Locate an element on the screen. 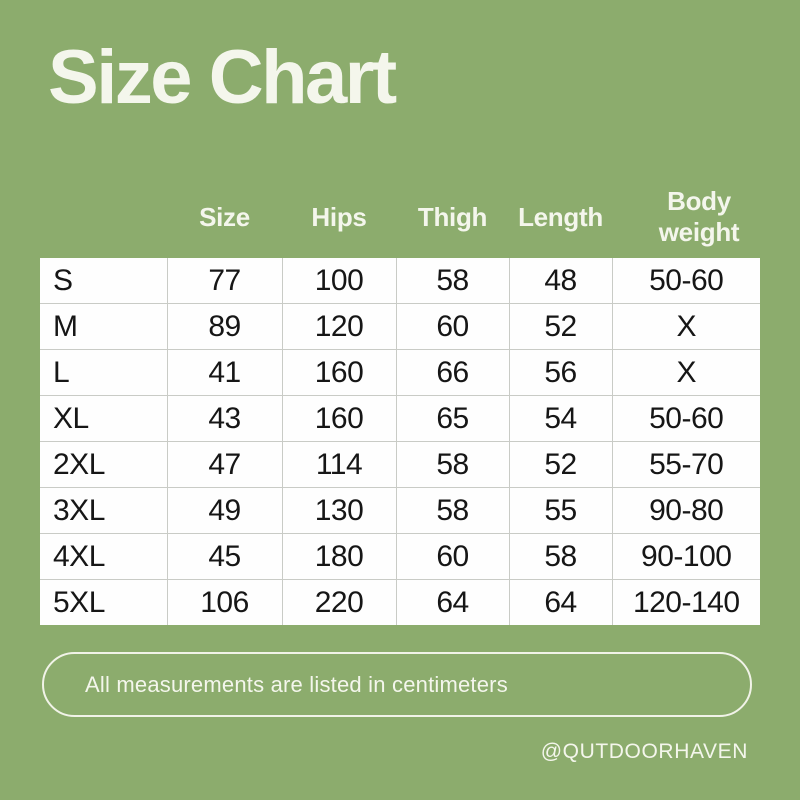  table-cell: 77 is located at coordinates (224, 281).